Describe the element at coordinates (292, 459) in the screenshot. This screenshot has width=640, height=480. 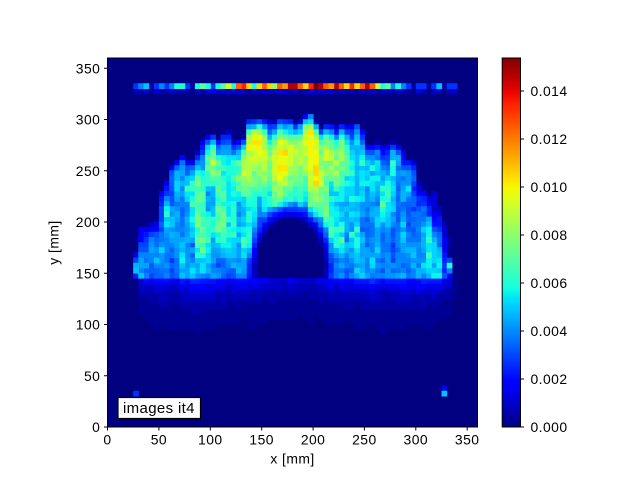
I see `svg-text: x [mm]` at that location.